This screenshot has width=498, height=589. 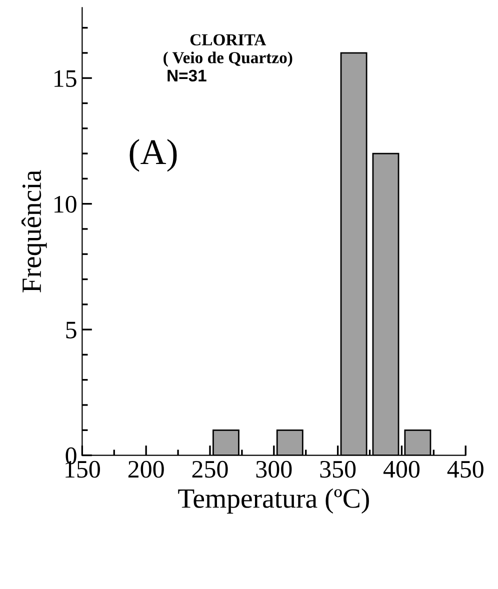 What do you see at coordinates (465, 469) in the screenshot?
I see `x-tick-label: 450` at bounding box center [465, 469].